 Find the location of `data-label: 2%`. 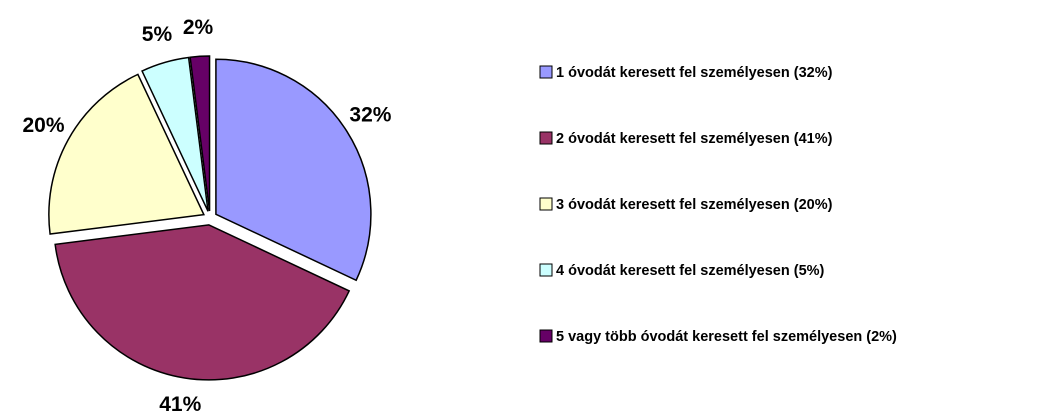

data-label: 2% is located at coordinates (198, 27).